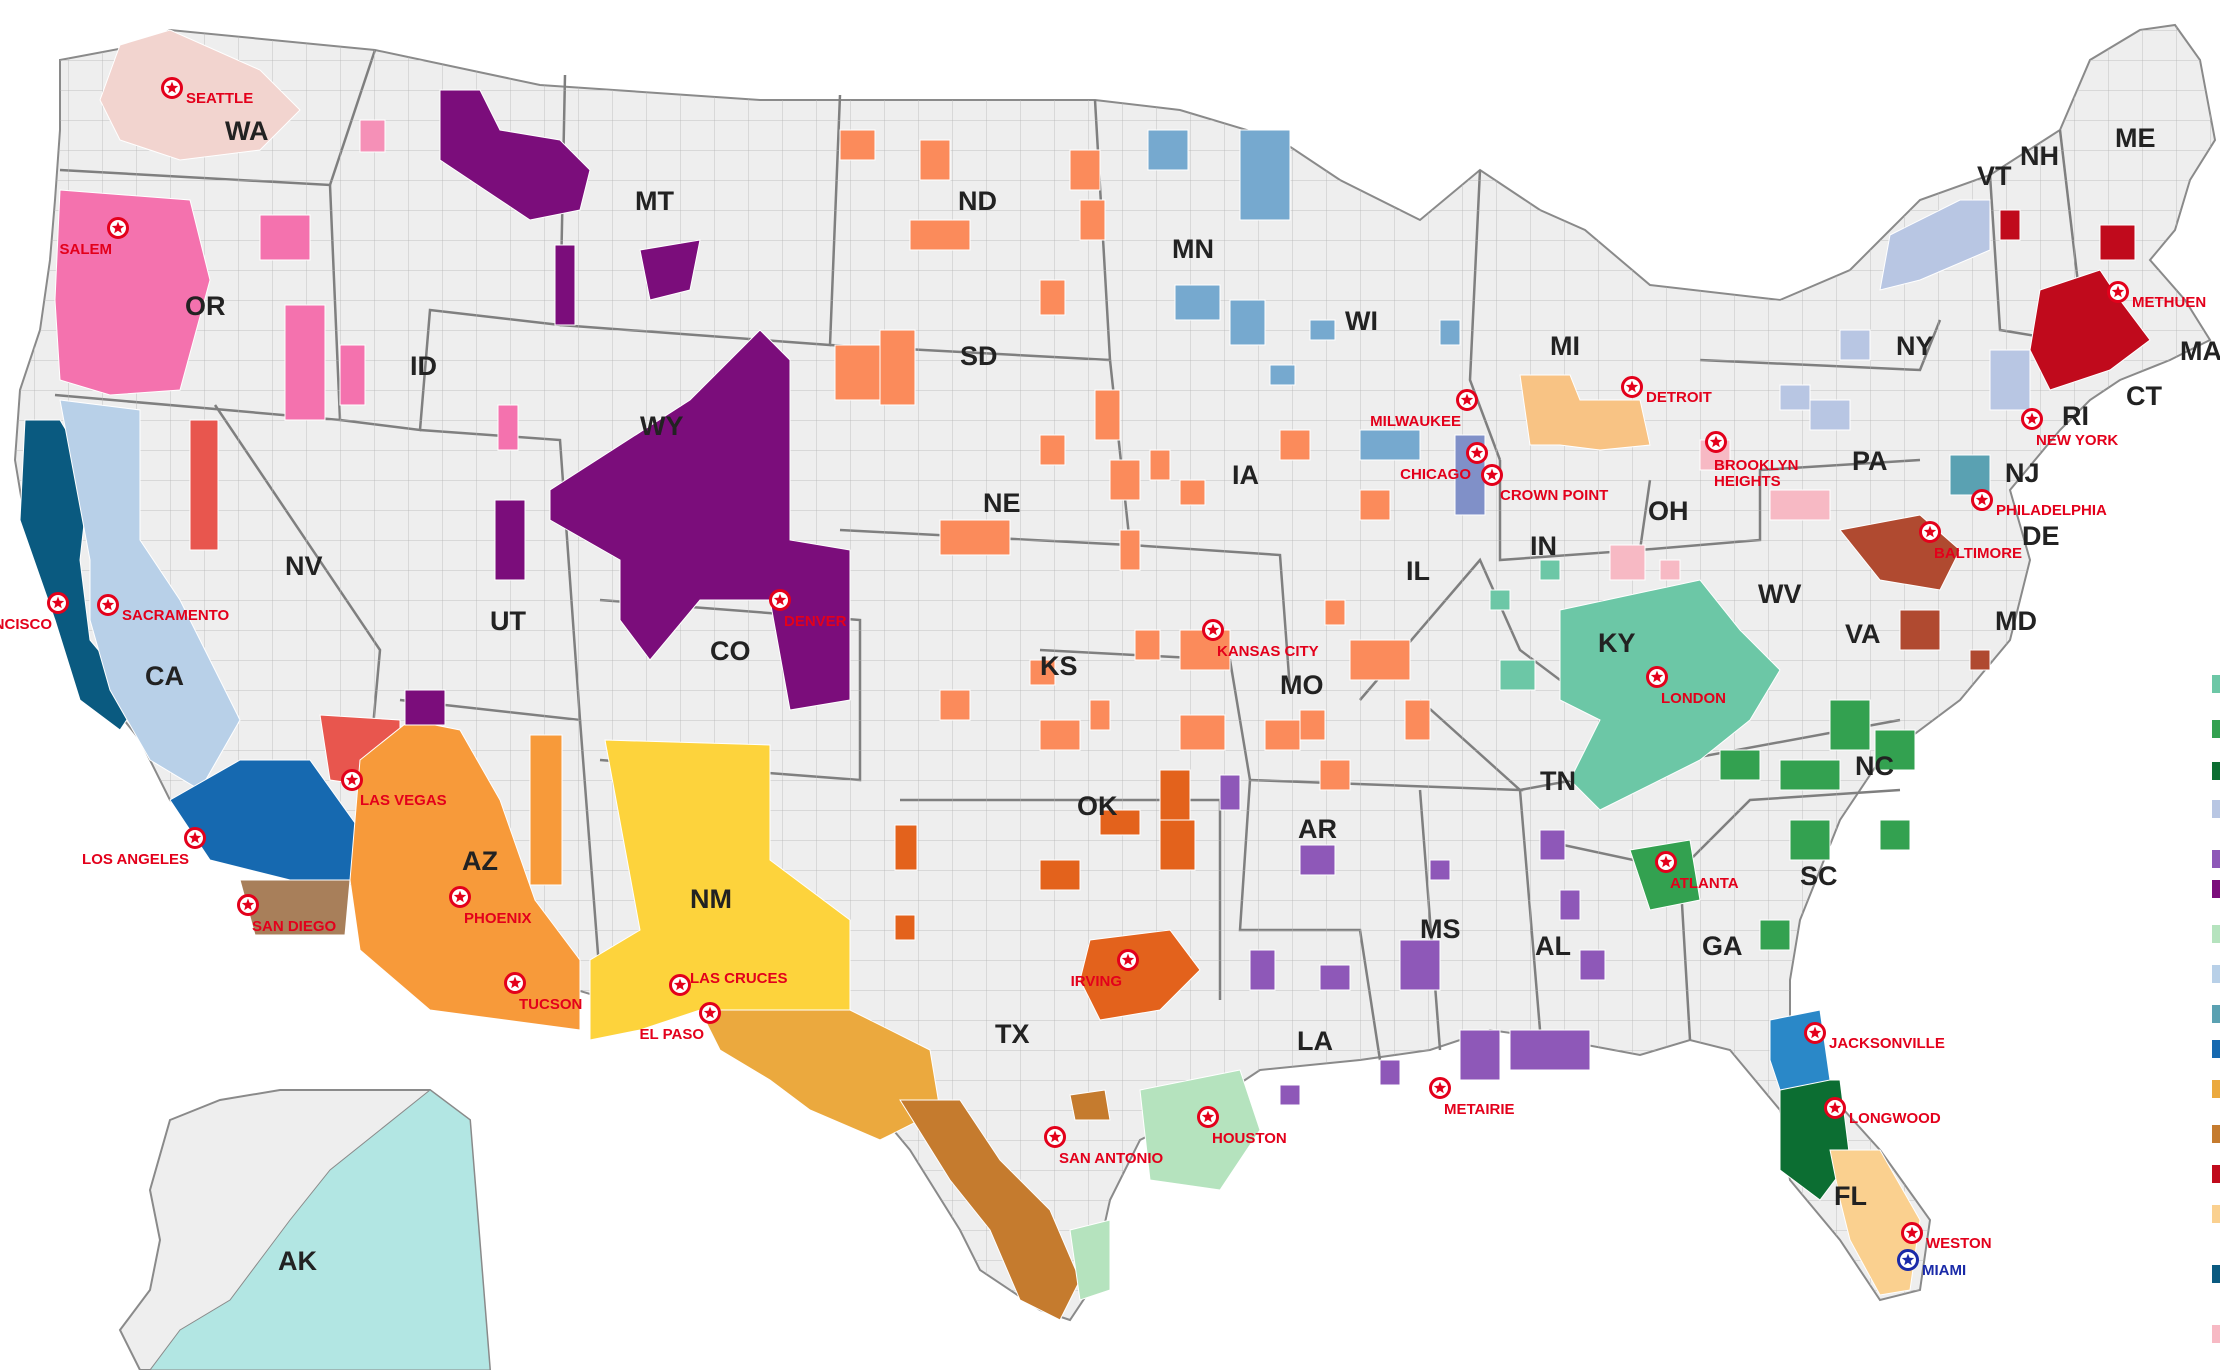 Image resolution: width=2220 pixels, height=1370 pixels. Describe the element at coordinates (1412, 940) in the screenshot. I see `region-gulf-purple` at that location.